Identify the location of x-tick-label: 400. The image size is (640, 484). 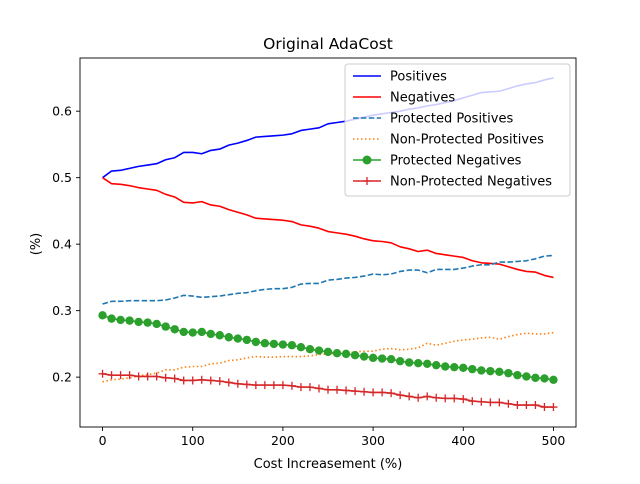
(463, 440).